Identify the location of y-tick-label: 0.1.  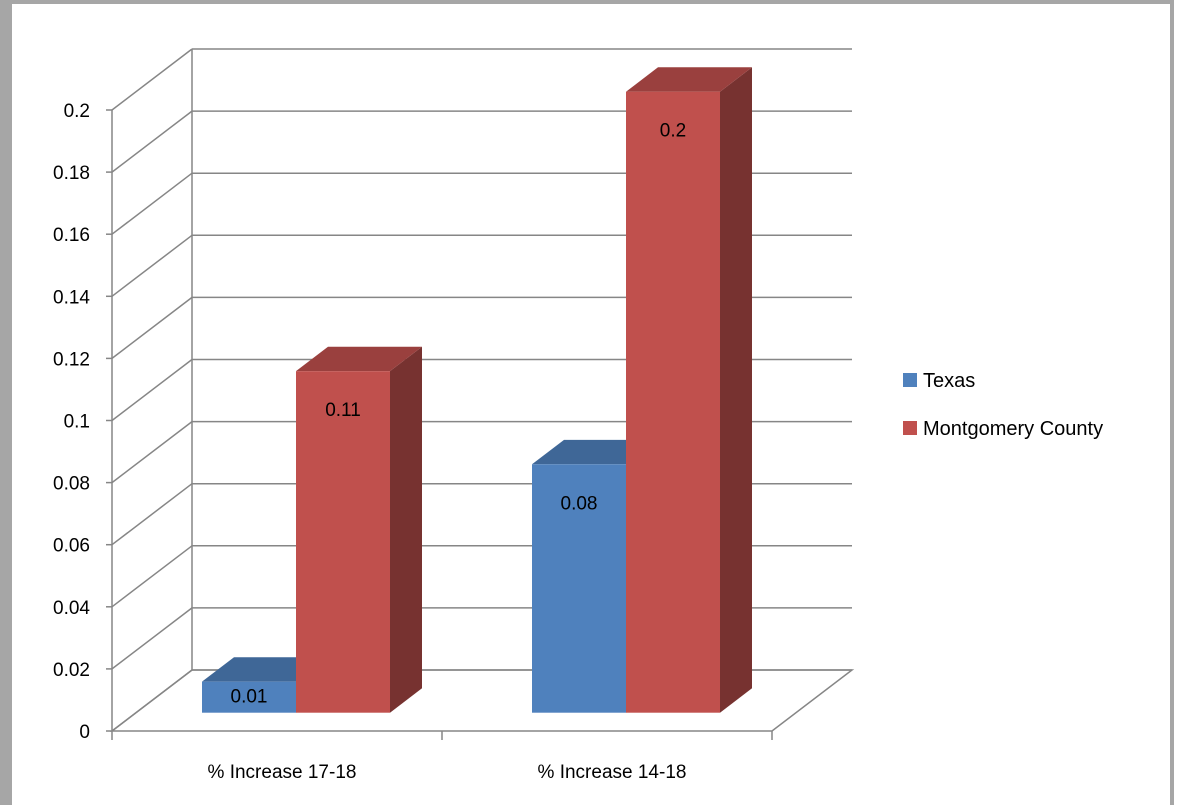
(77, 422).